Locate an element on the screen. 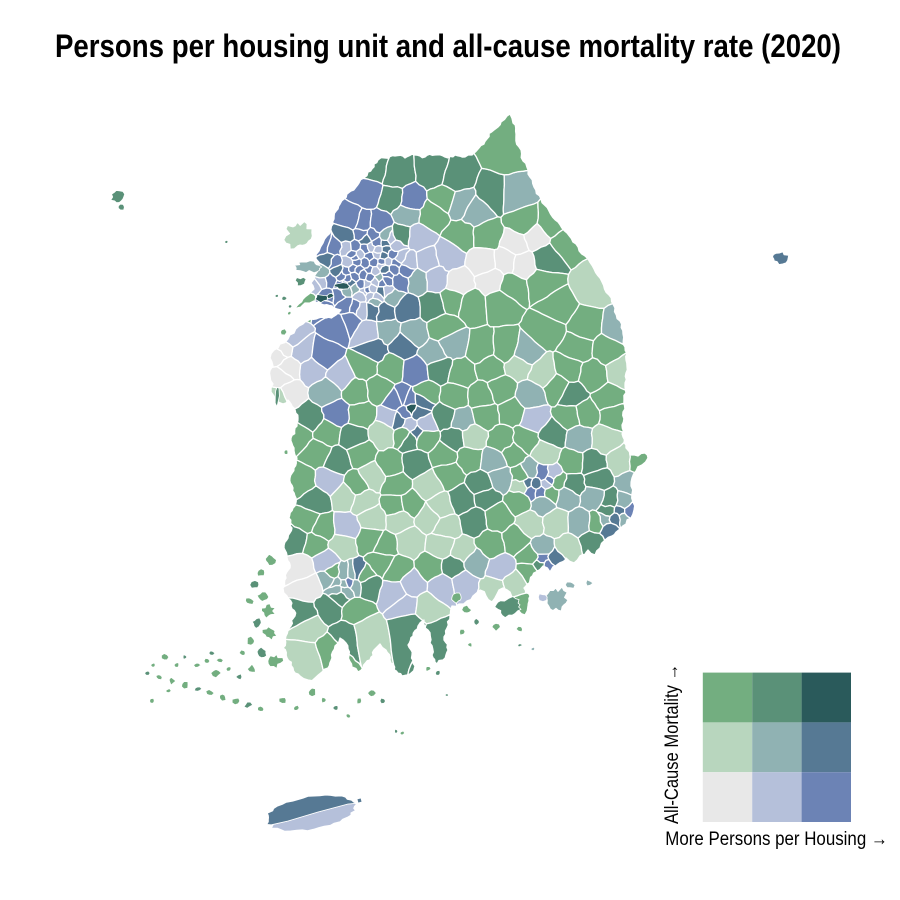 This screenshot has width=900, height=900. svg-text: More Persons per Housing → is located at coordinates (776, 839).